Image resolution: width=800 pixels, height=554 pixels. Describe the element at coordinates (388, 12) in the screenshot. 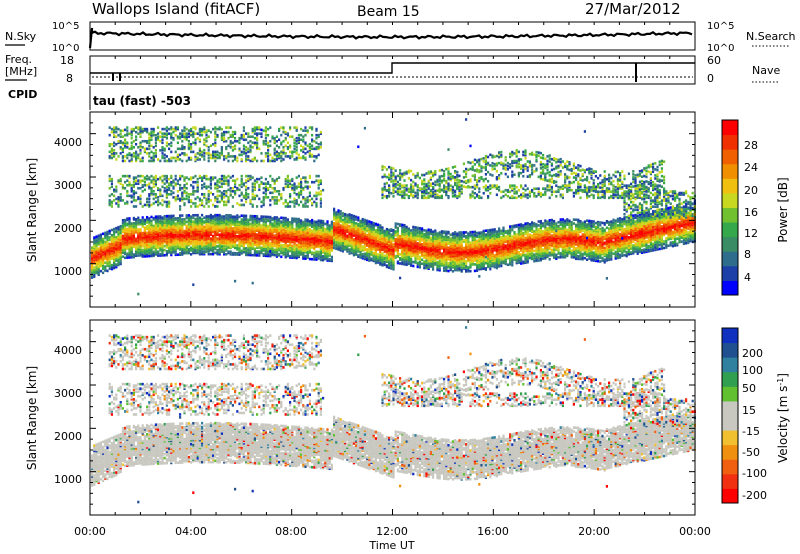

I see `beam-label: Beam 15` at that location.